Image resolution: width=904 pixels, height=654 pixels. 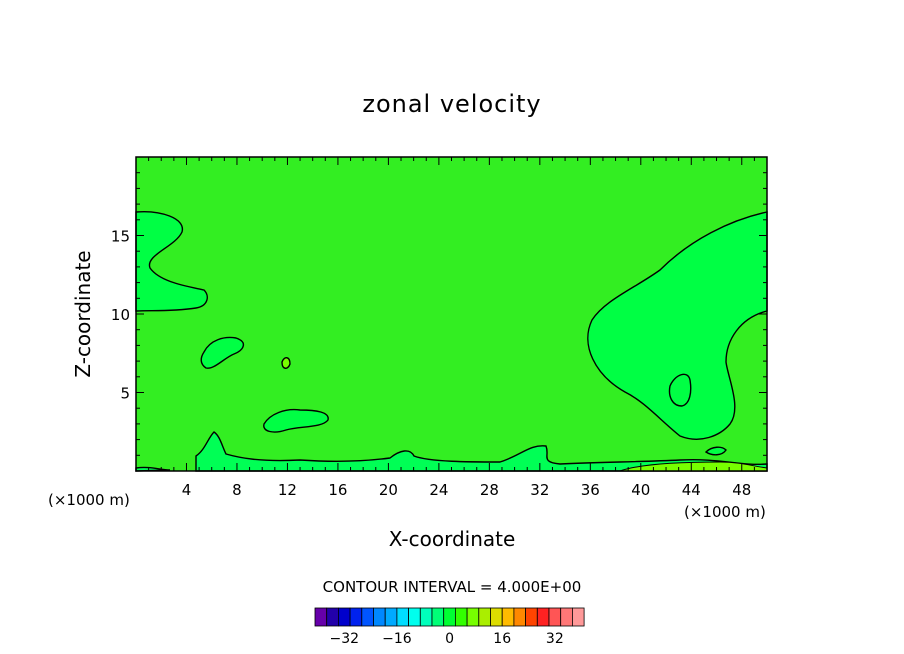 I want to click on positive-surface-band, so click(x=693, y=466).